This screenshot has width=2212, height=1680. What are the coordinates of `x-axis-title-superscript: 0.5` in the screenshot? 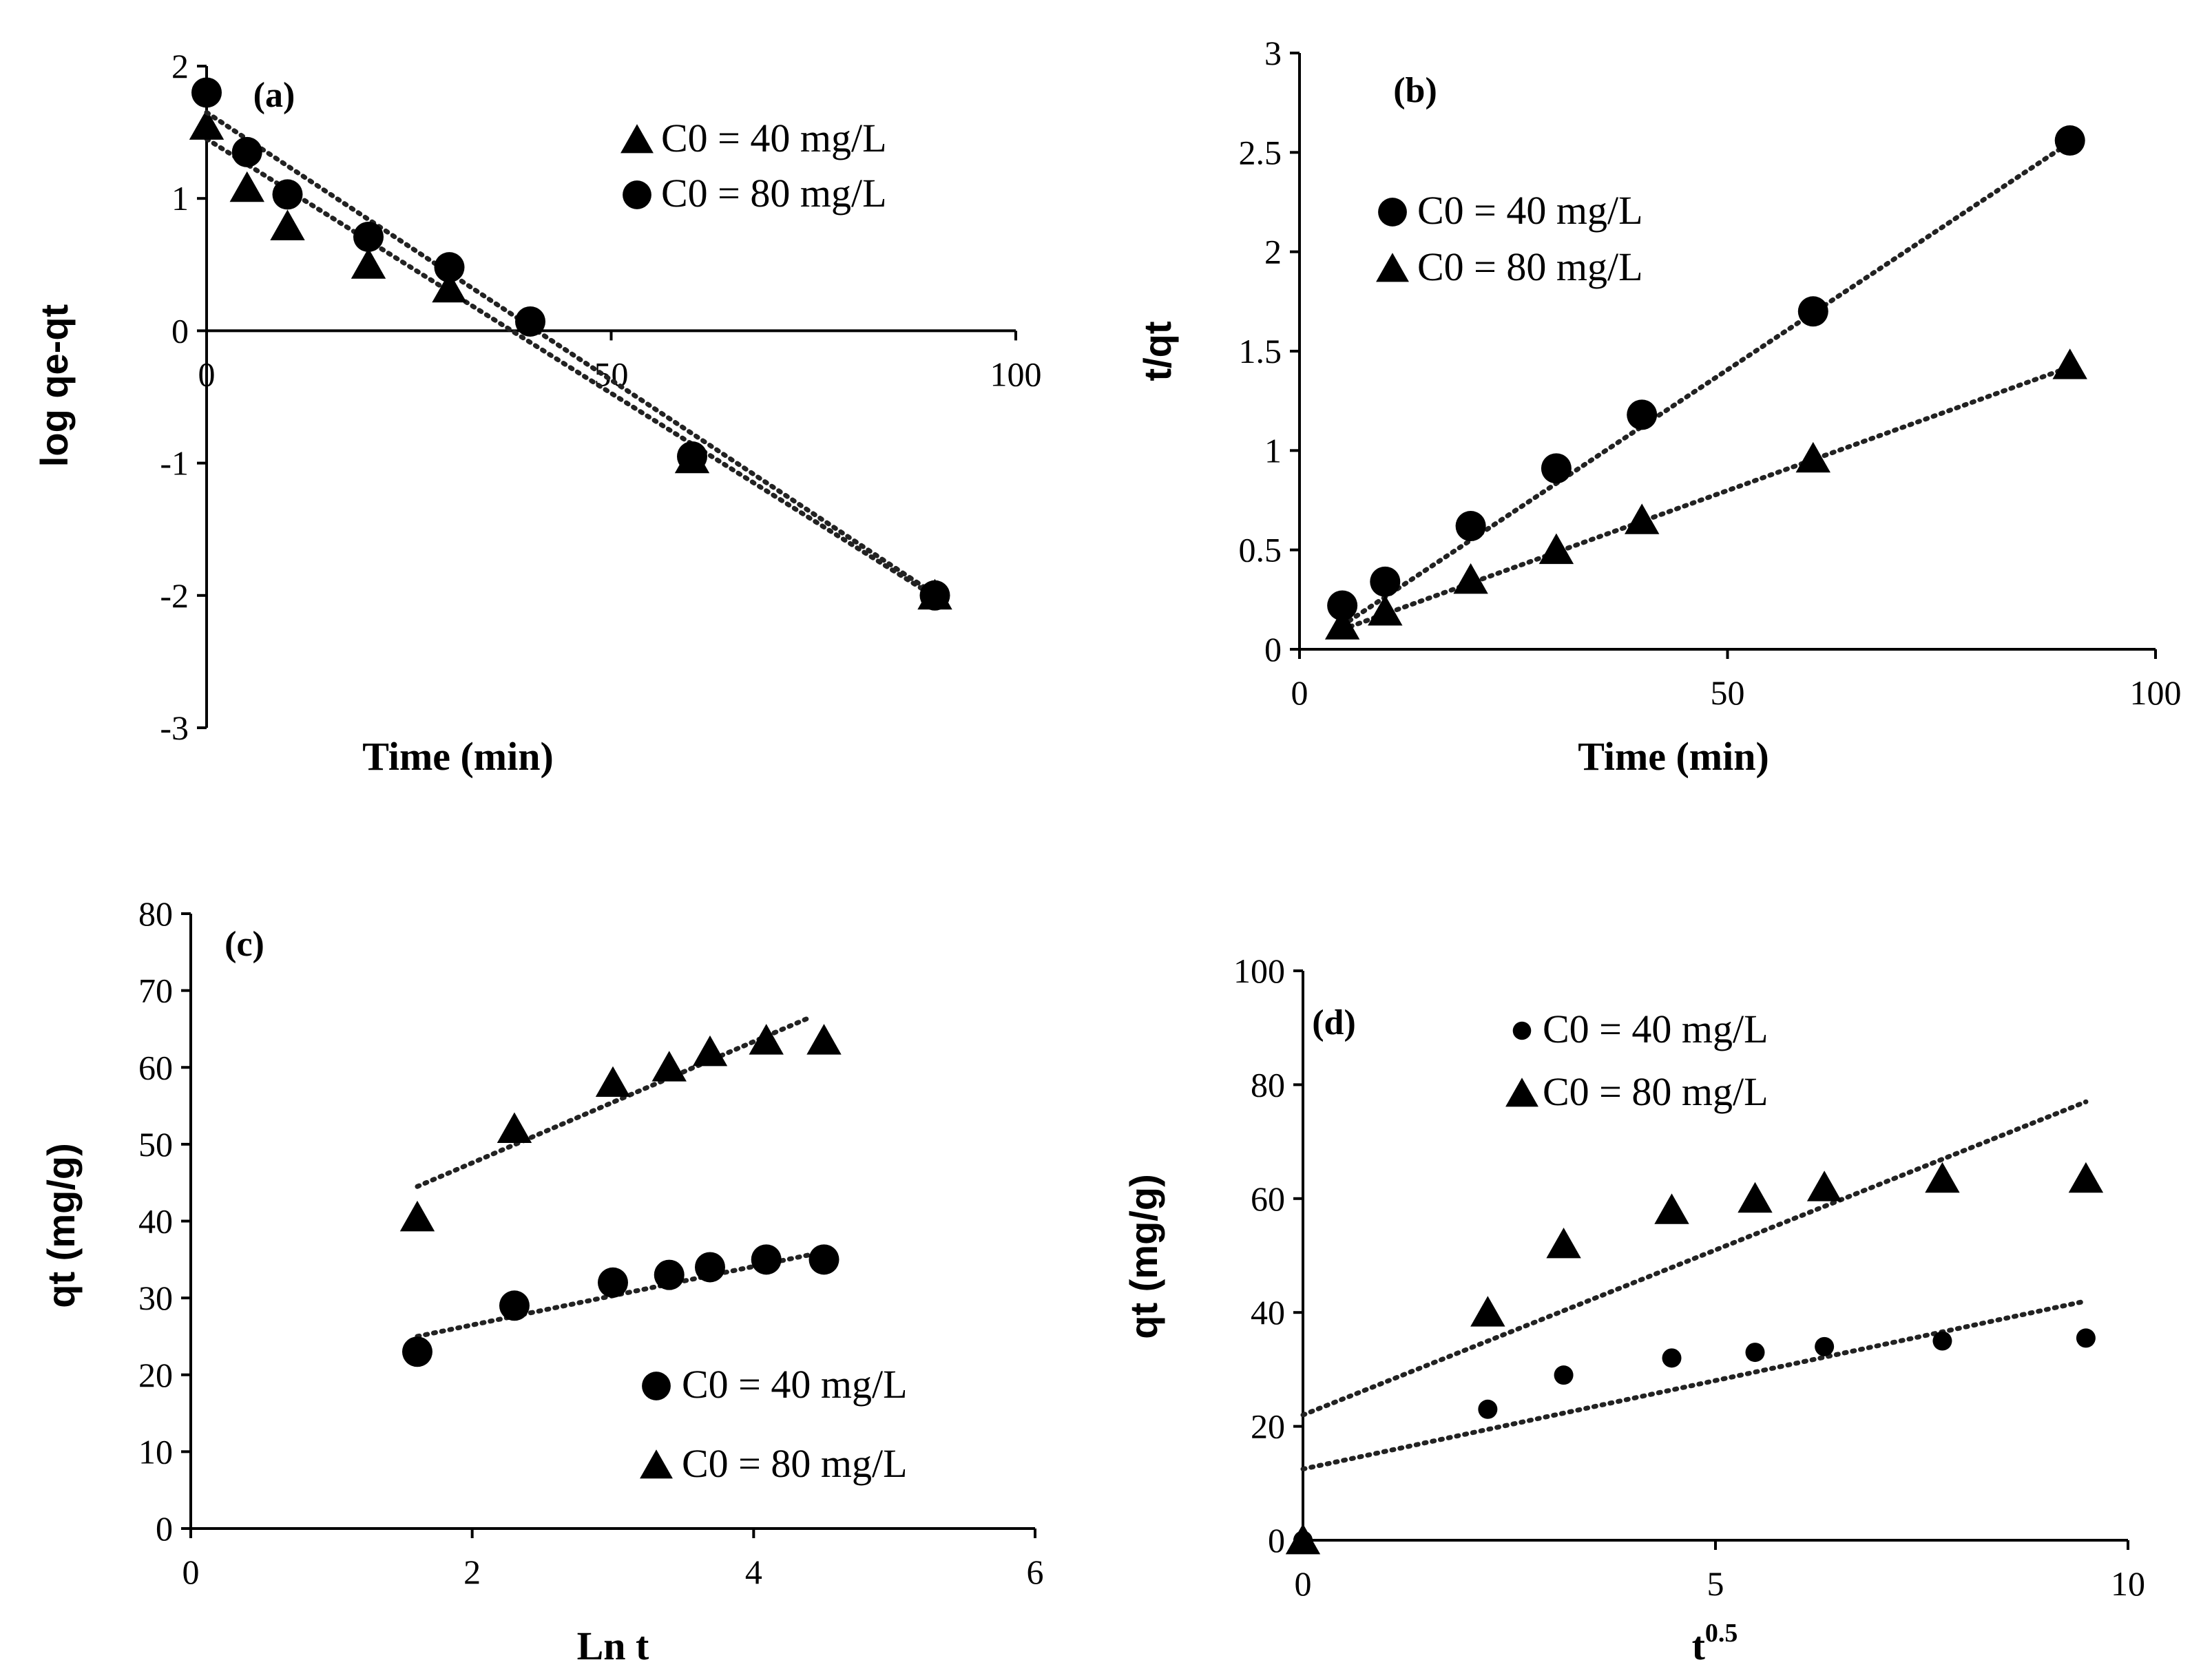 It's located at (1721, 1633).